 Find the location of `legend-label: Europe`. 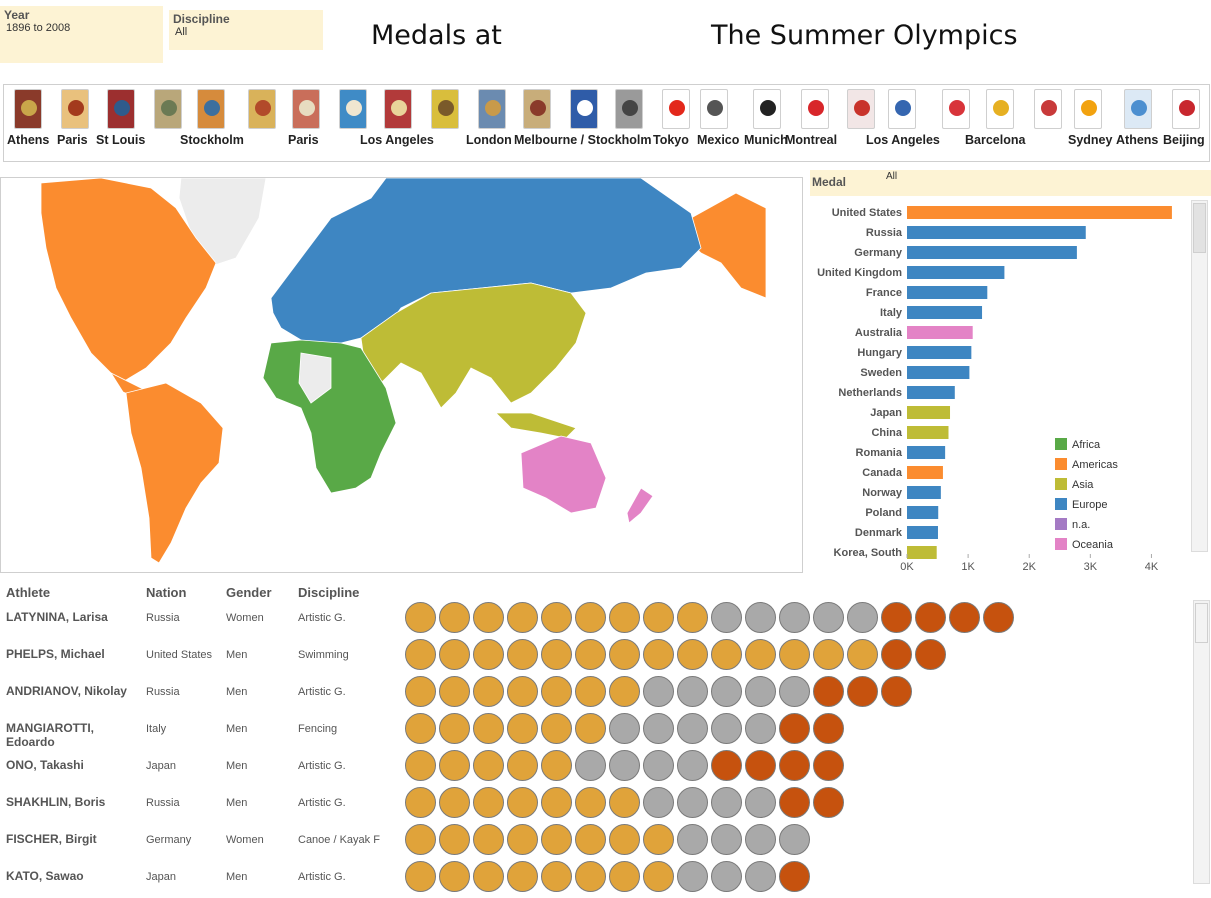

legend-label: Europe is located at coordinates (1089, 505).